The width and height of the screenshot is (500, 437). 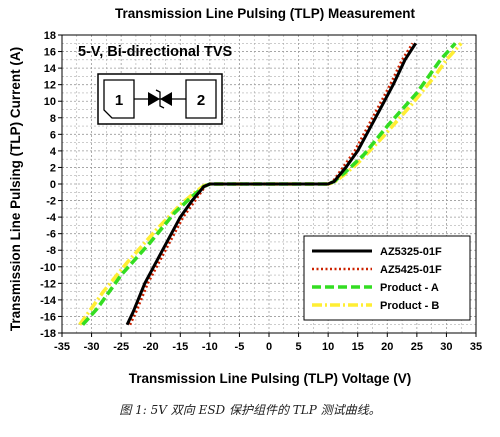 I want to click on y-tick-label: 12, so click(x=50, y=86).